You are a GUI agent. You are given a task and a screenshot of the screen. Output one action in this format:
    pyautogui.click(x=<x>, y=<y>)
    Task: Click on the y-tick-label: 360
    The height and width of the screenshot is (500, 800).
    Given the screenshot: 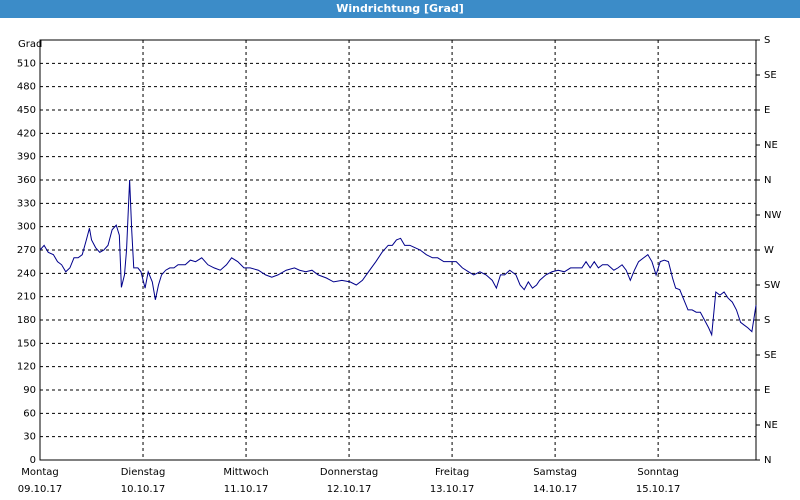 What is the action you would take?
    pyautogui.click(x=26, y=180)
    